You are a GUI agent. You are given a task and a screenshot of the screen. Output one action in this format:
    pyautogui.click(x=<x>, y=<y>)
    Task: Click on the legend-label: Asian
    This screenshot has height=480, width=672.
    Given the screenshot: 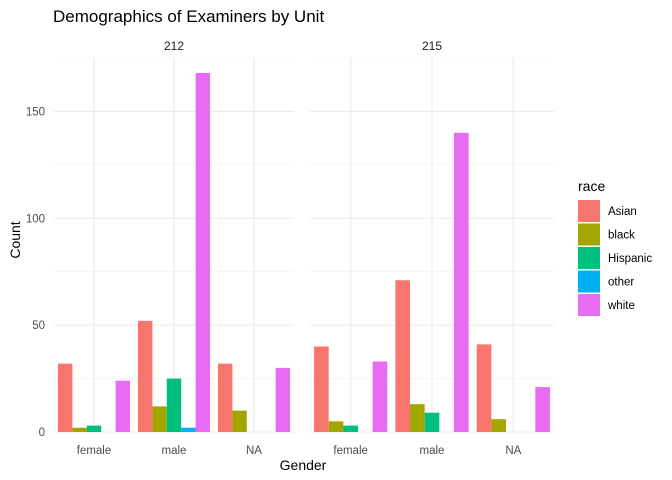 What is the action you would take?
    pyautogui.click(x=622, y=212)
    